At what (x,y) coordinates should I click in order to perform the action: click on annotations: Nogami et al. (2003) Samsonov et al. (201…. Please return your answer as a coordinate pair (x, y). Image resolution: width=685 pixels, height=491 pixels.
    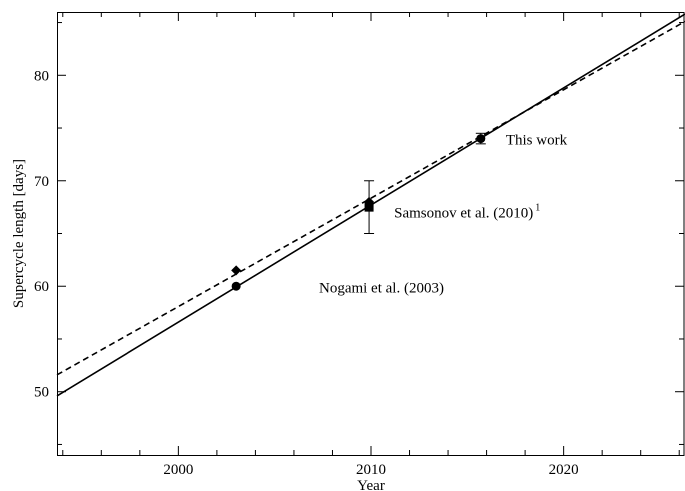
    Looking at the image, I should click on (443, 215).